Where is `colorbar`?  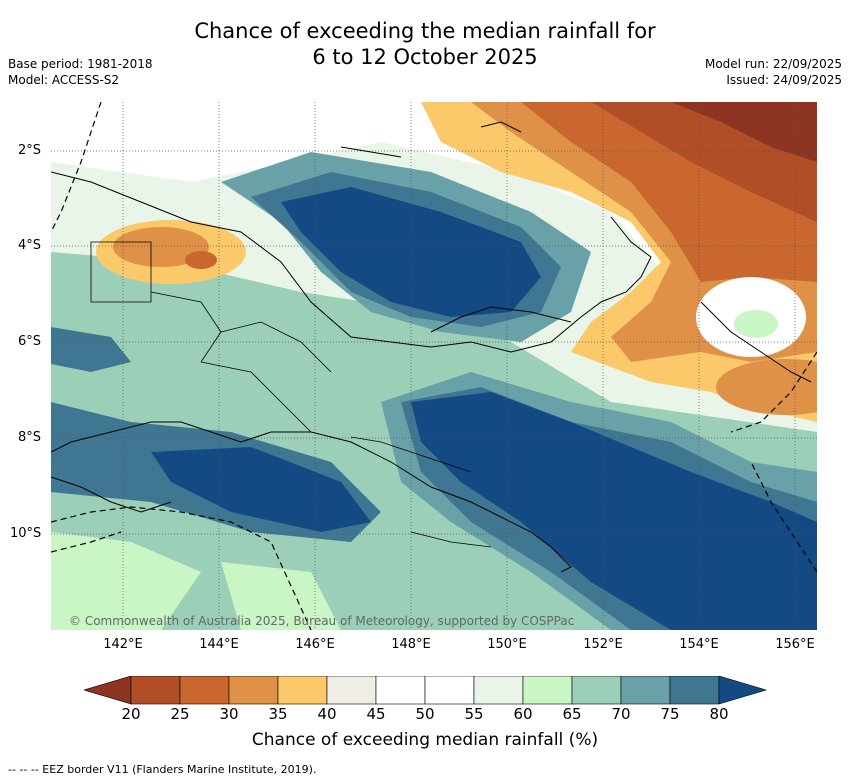
colorbar is located at coordinates (426, 690).